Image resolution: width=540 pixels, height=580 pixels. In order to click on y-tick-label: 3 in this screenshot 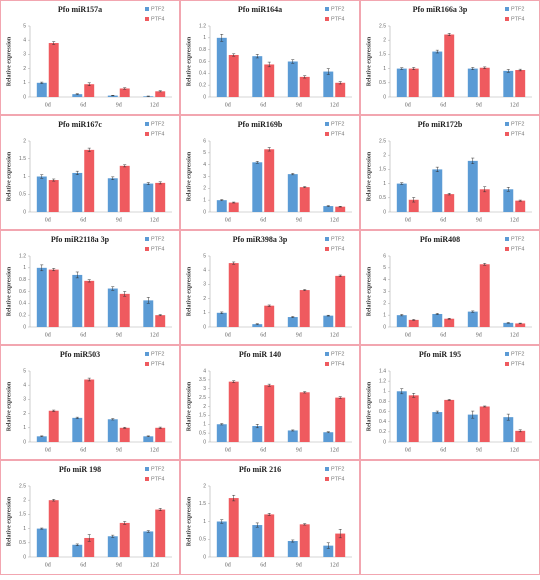, I will do `click(24, 400)`.